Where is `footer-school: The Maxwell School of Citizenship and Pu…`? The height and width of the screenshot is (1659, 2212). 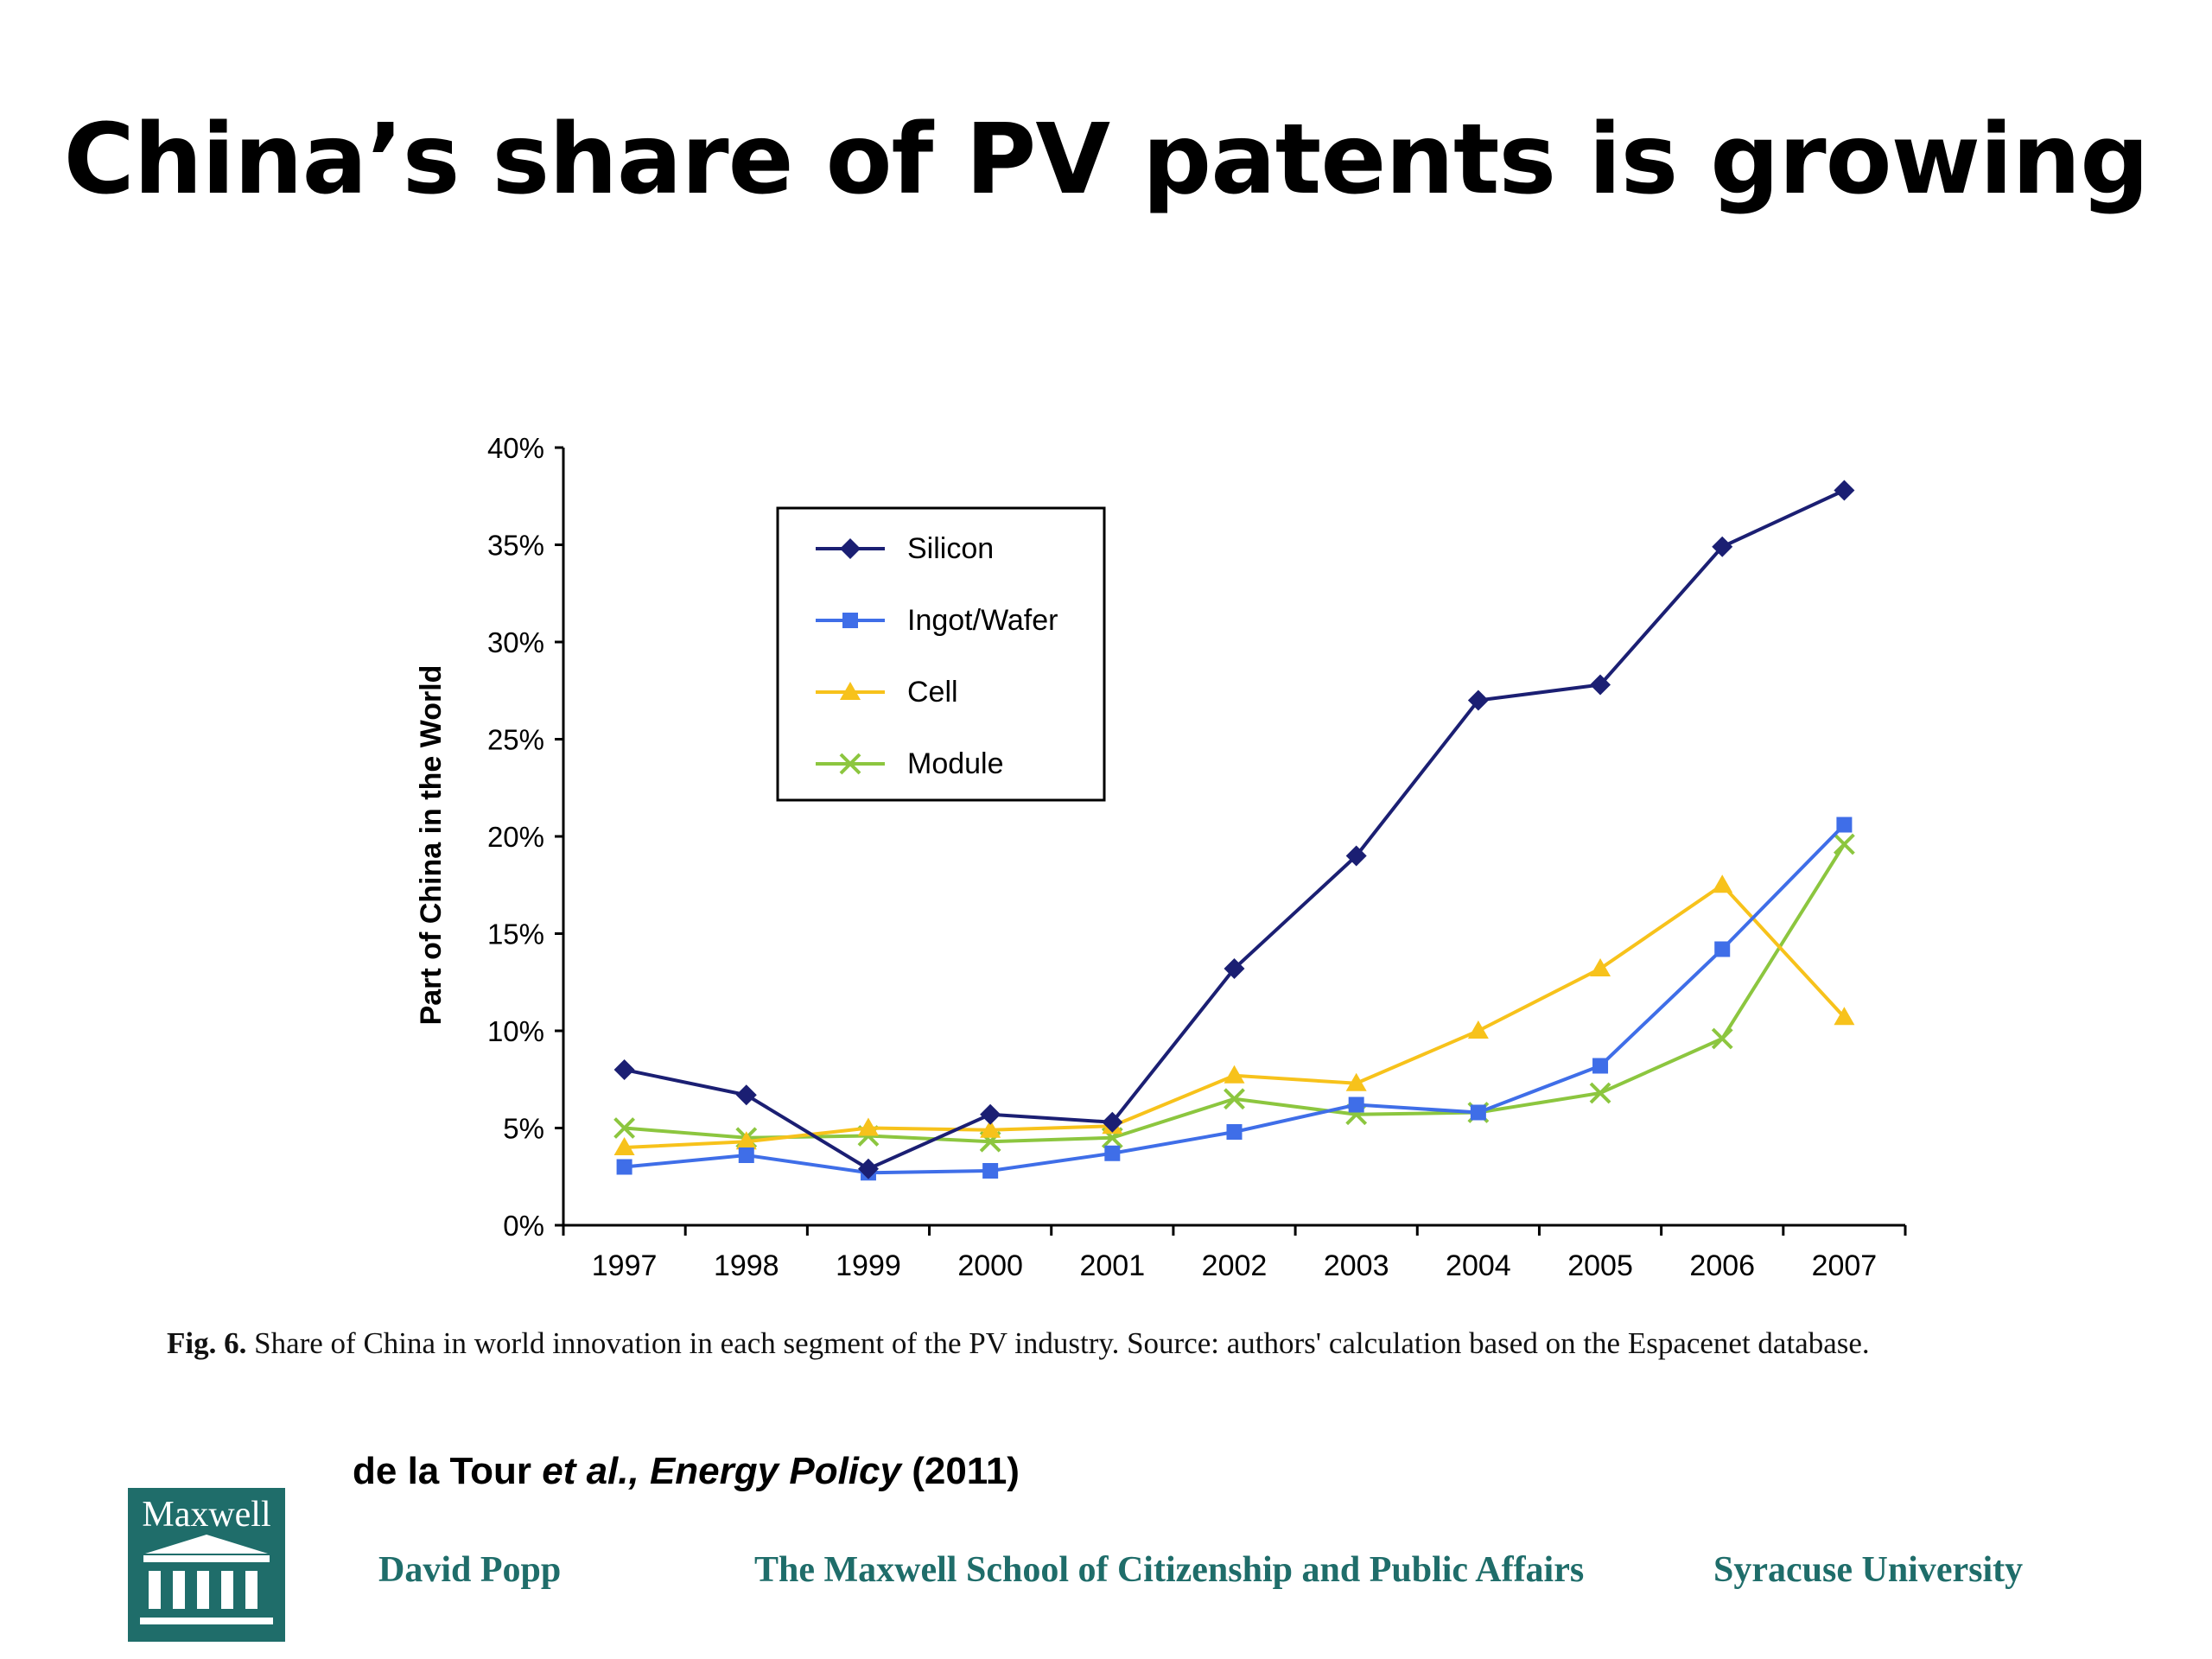
footer-school: The Maxwell School of Citizenship and Pu… is located at coordinates (1169, 1570).